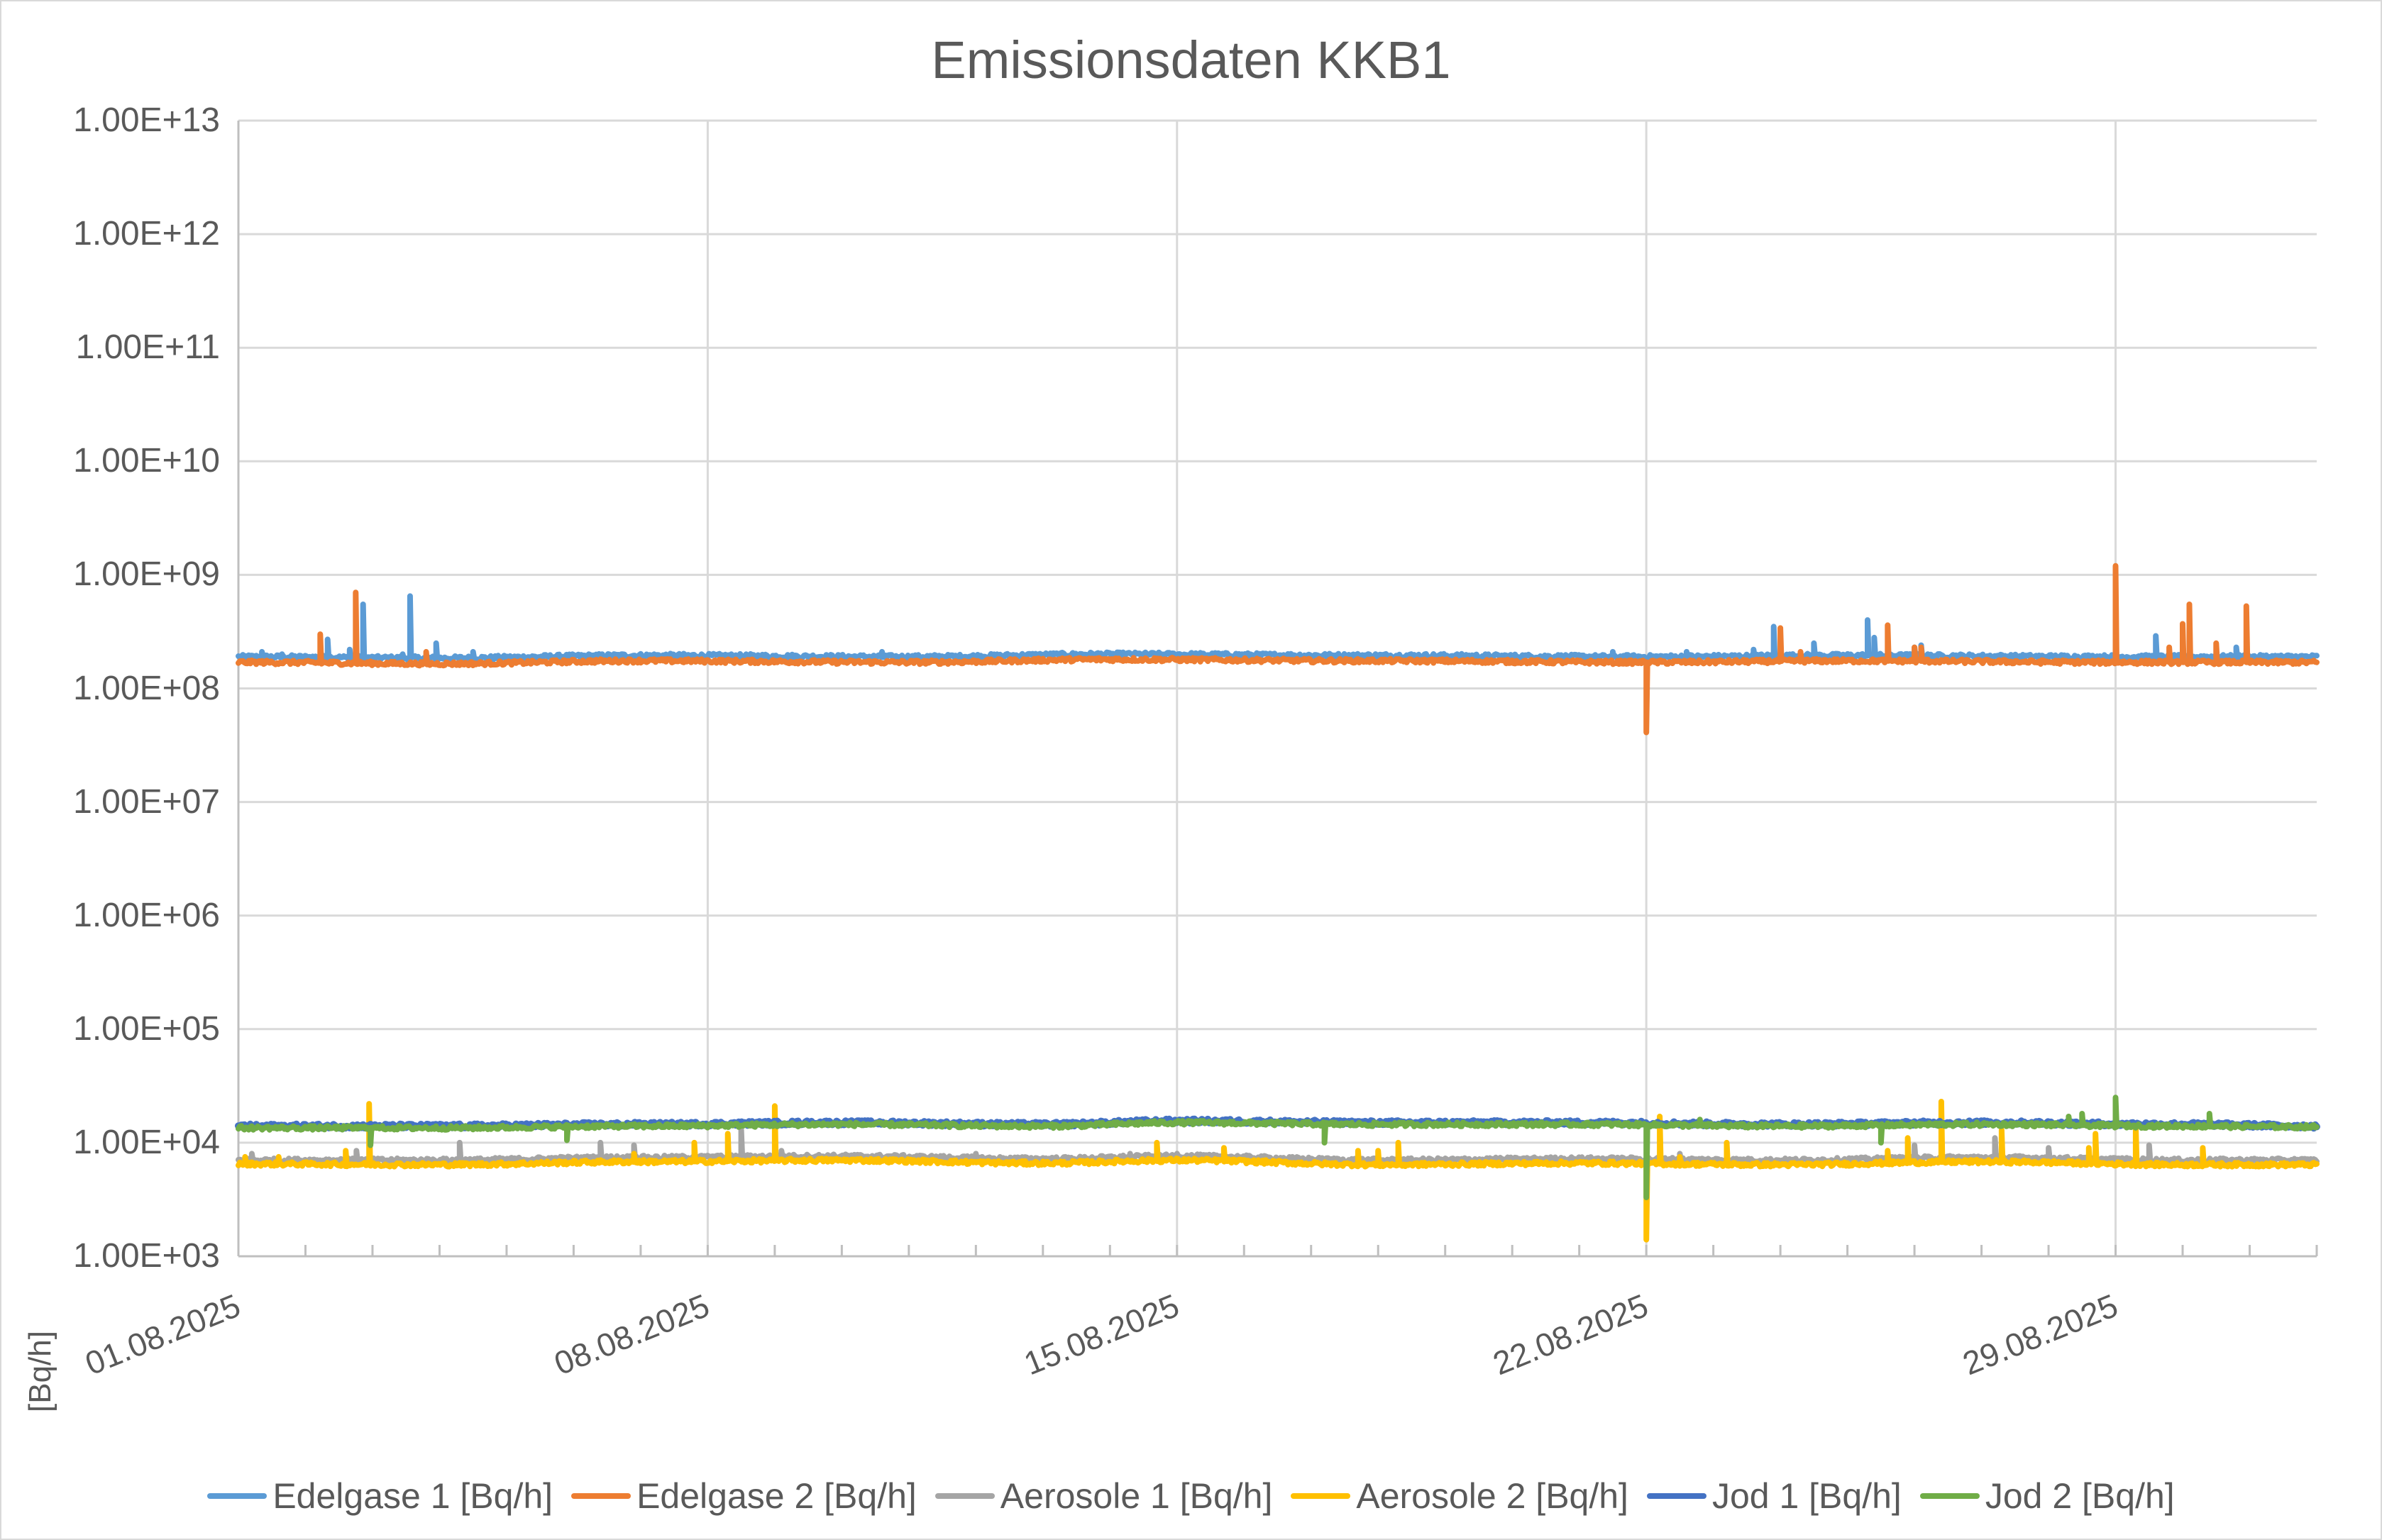 The height and width of the screenshot is (1540, 2382). I want to click on legend-item: Jod 2 [Bq/h], so click(2047, 1496).